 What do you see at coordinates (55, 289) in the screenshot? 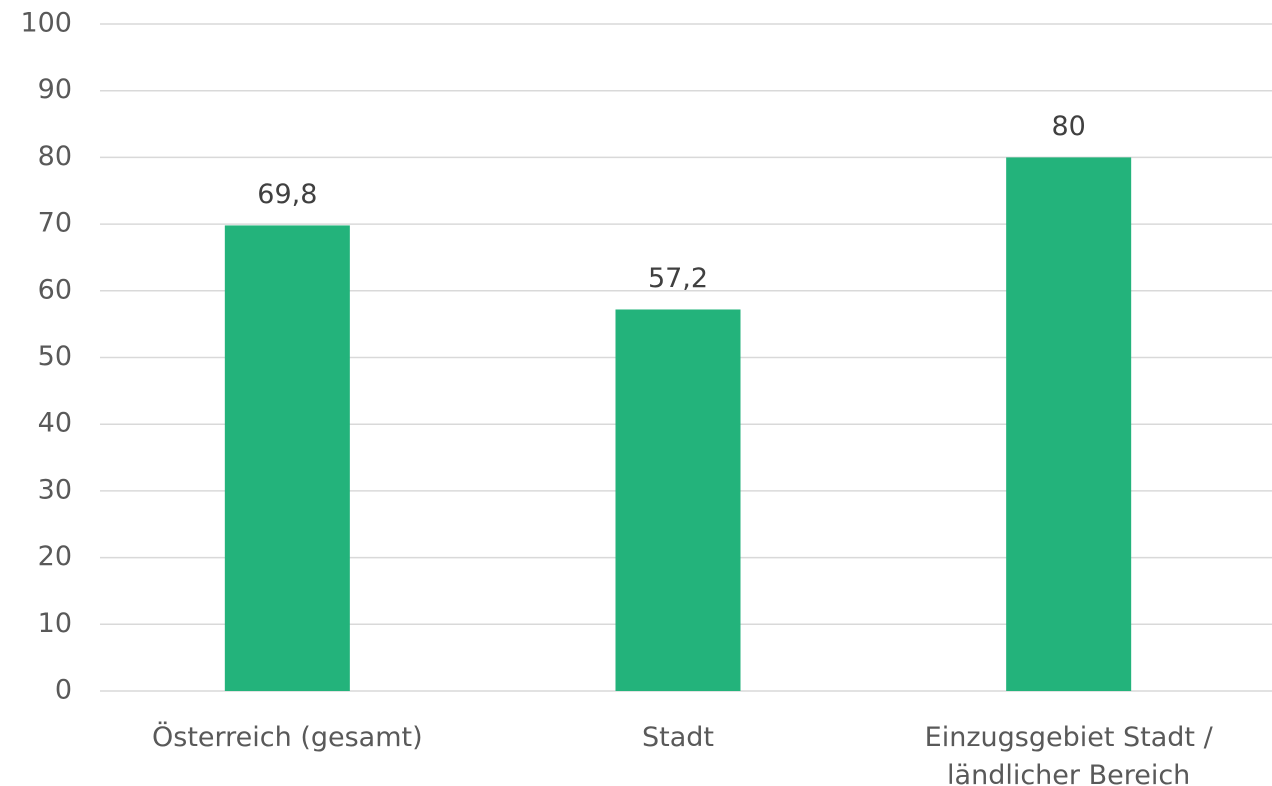
I see `y-tick-label: 60` at bounding box center [55, 289].